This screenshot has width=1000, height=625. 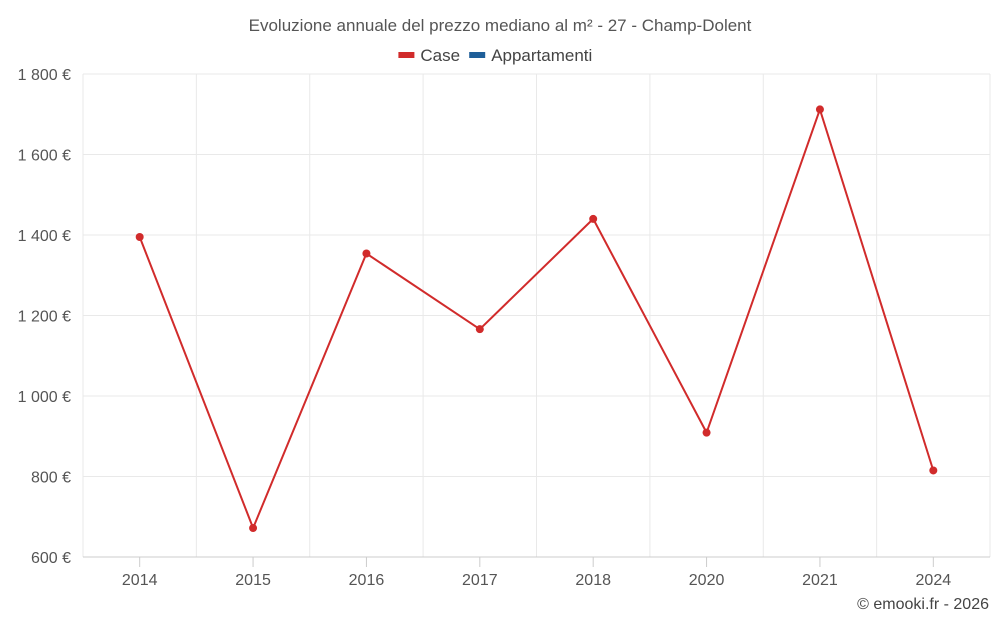 I want to click on legend-label-case: Case, so click(x=440, y=55).